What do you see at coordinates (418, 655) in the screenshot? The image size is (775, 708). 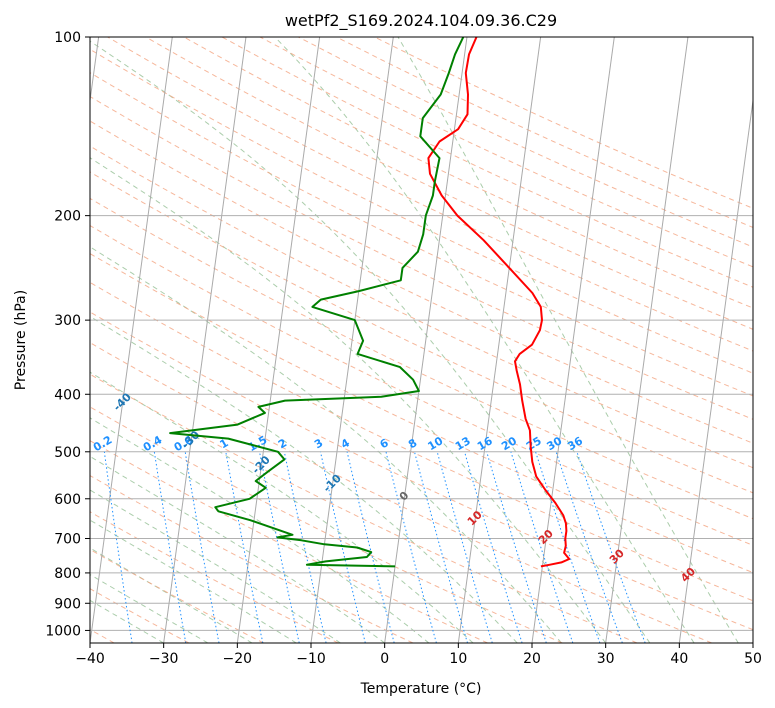 I see `x-axis-ticks: −40 −30 −20 −10 0 10 20 30 40 50` at bounding box center [418, 655].